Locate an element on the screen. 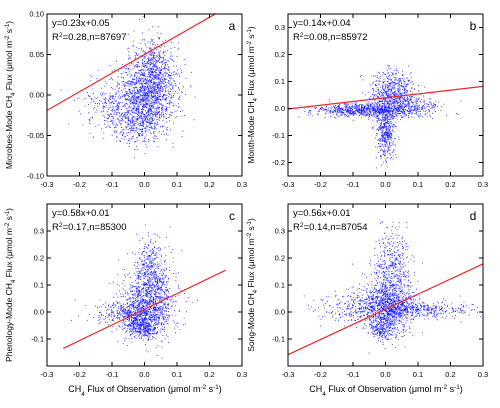  y-tick-label: 0.10 is located at coordinates (36, 14).